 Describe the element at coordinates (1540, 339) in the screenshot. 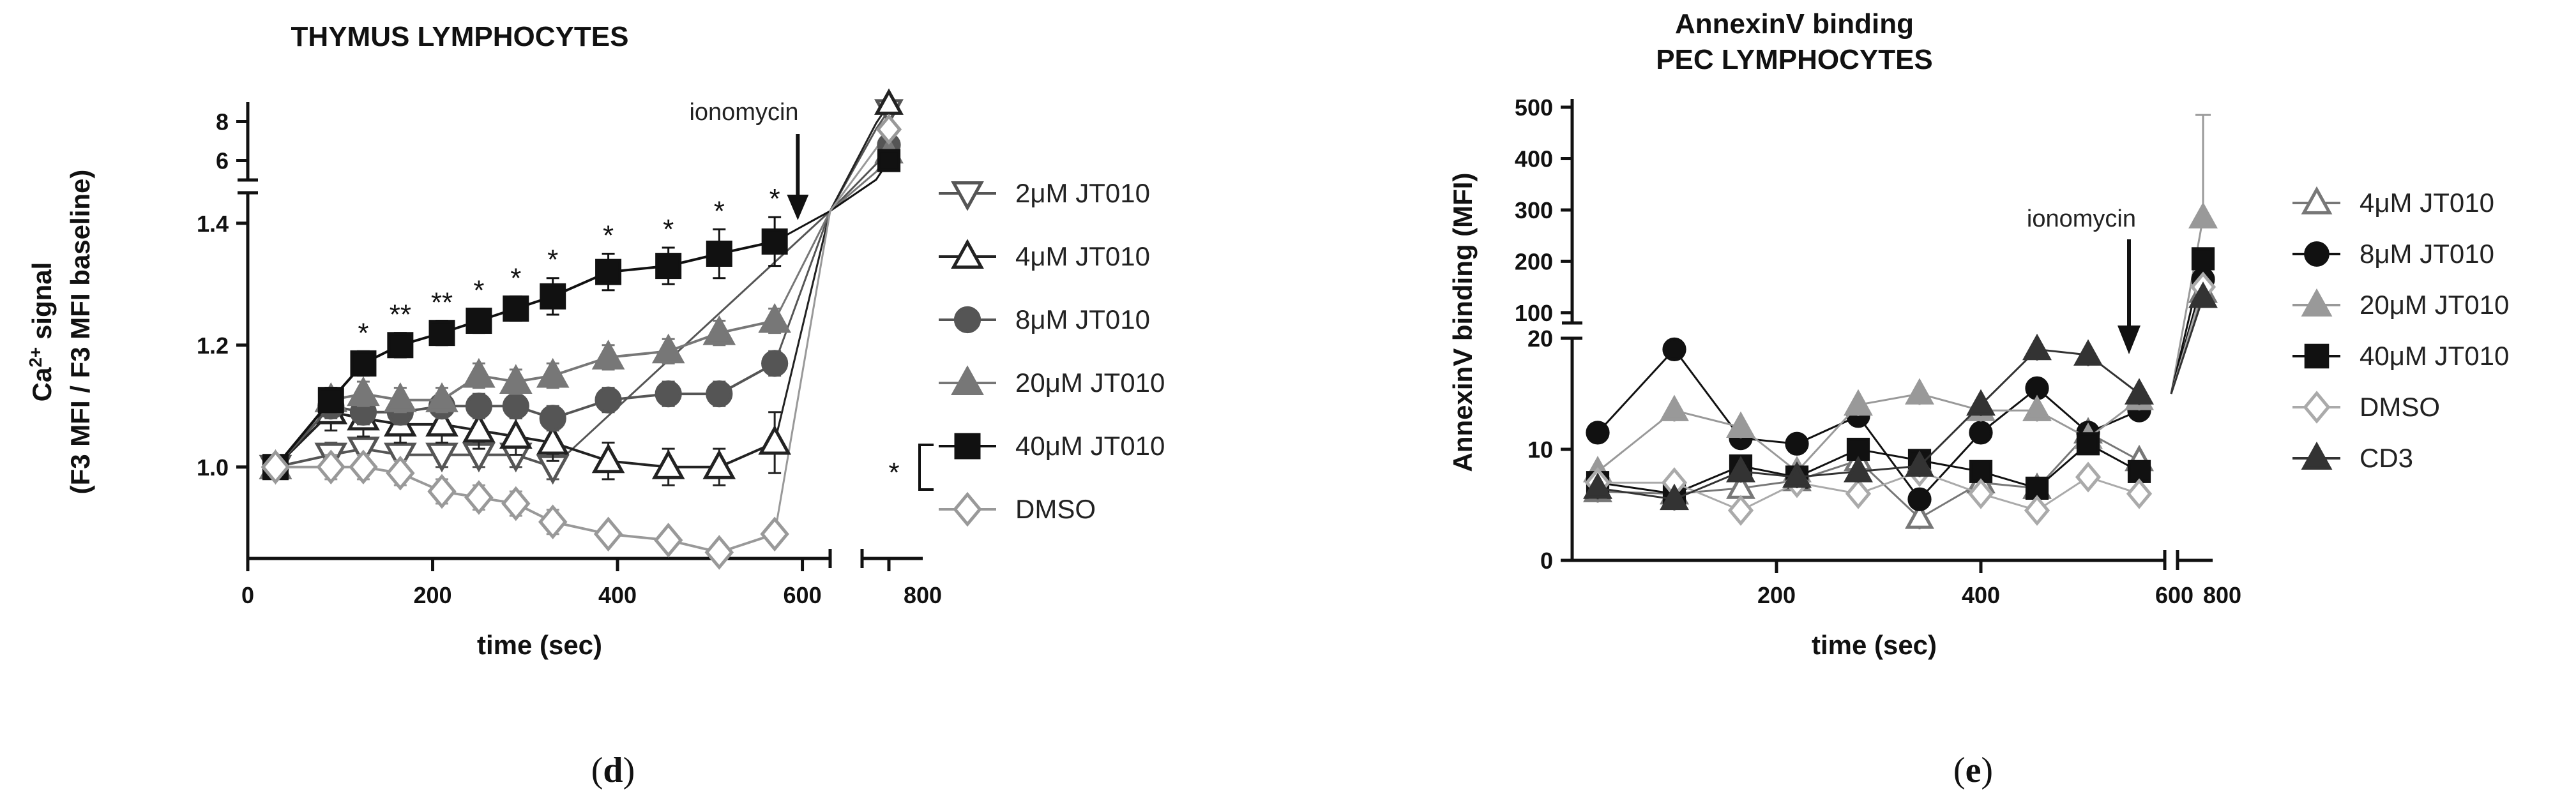

I see `y-tick-label: 20` at that location.